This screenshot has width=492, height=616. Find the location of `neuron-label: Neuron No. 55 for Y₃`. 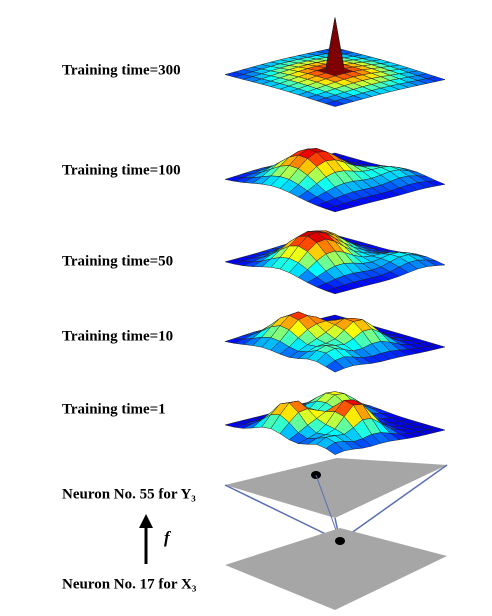

neuron-label: Neuron No. 55 for Y₃ is located at coordinates (129, 494).